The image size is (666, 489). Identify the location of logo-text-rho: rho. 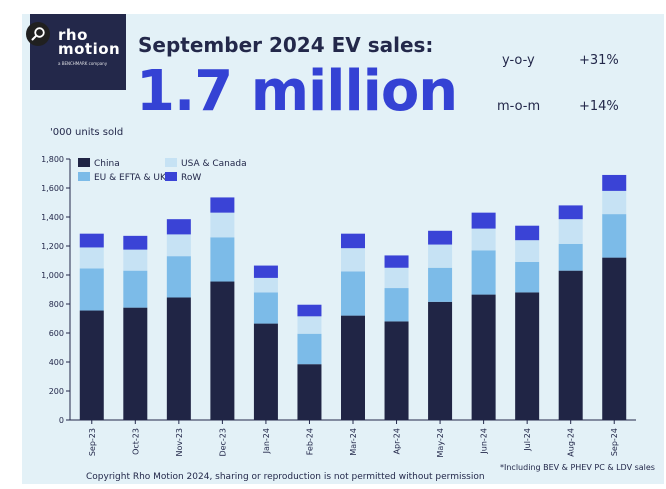
(73, 35).